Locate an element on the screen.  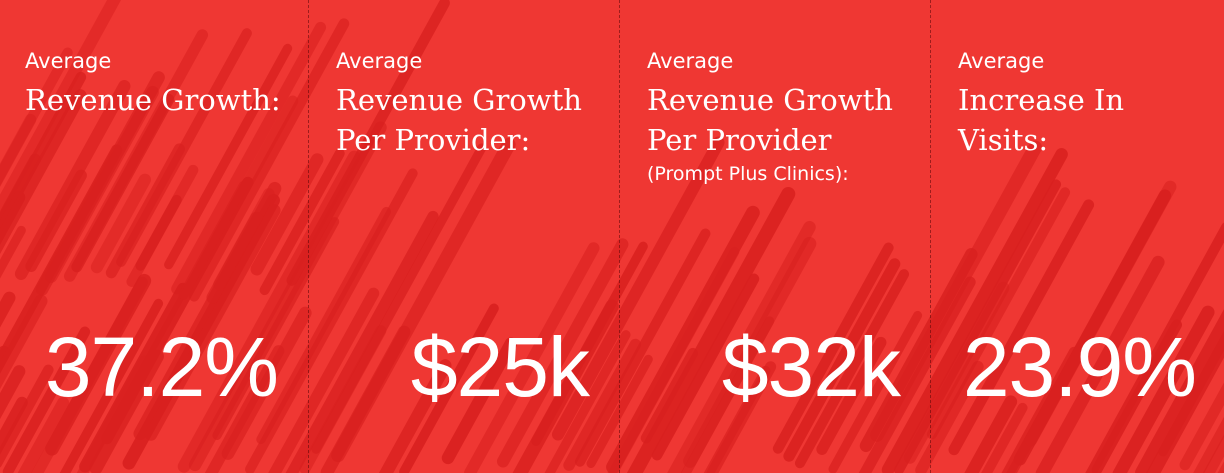
stat-value: 37.2% is located at coordinates (161, 367).